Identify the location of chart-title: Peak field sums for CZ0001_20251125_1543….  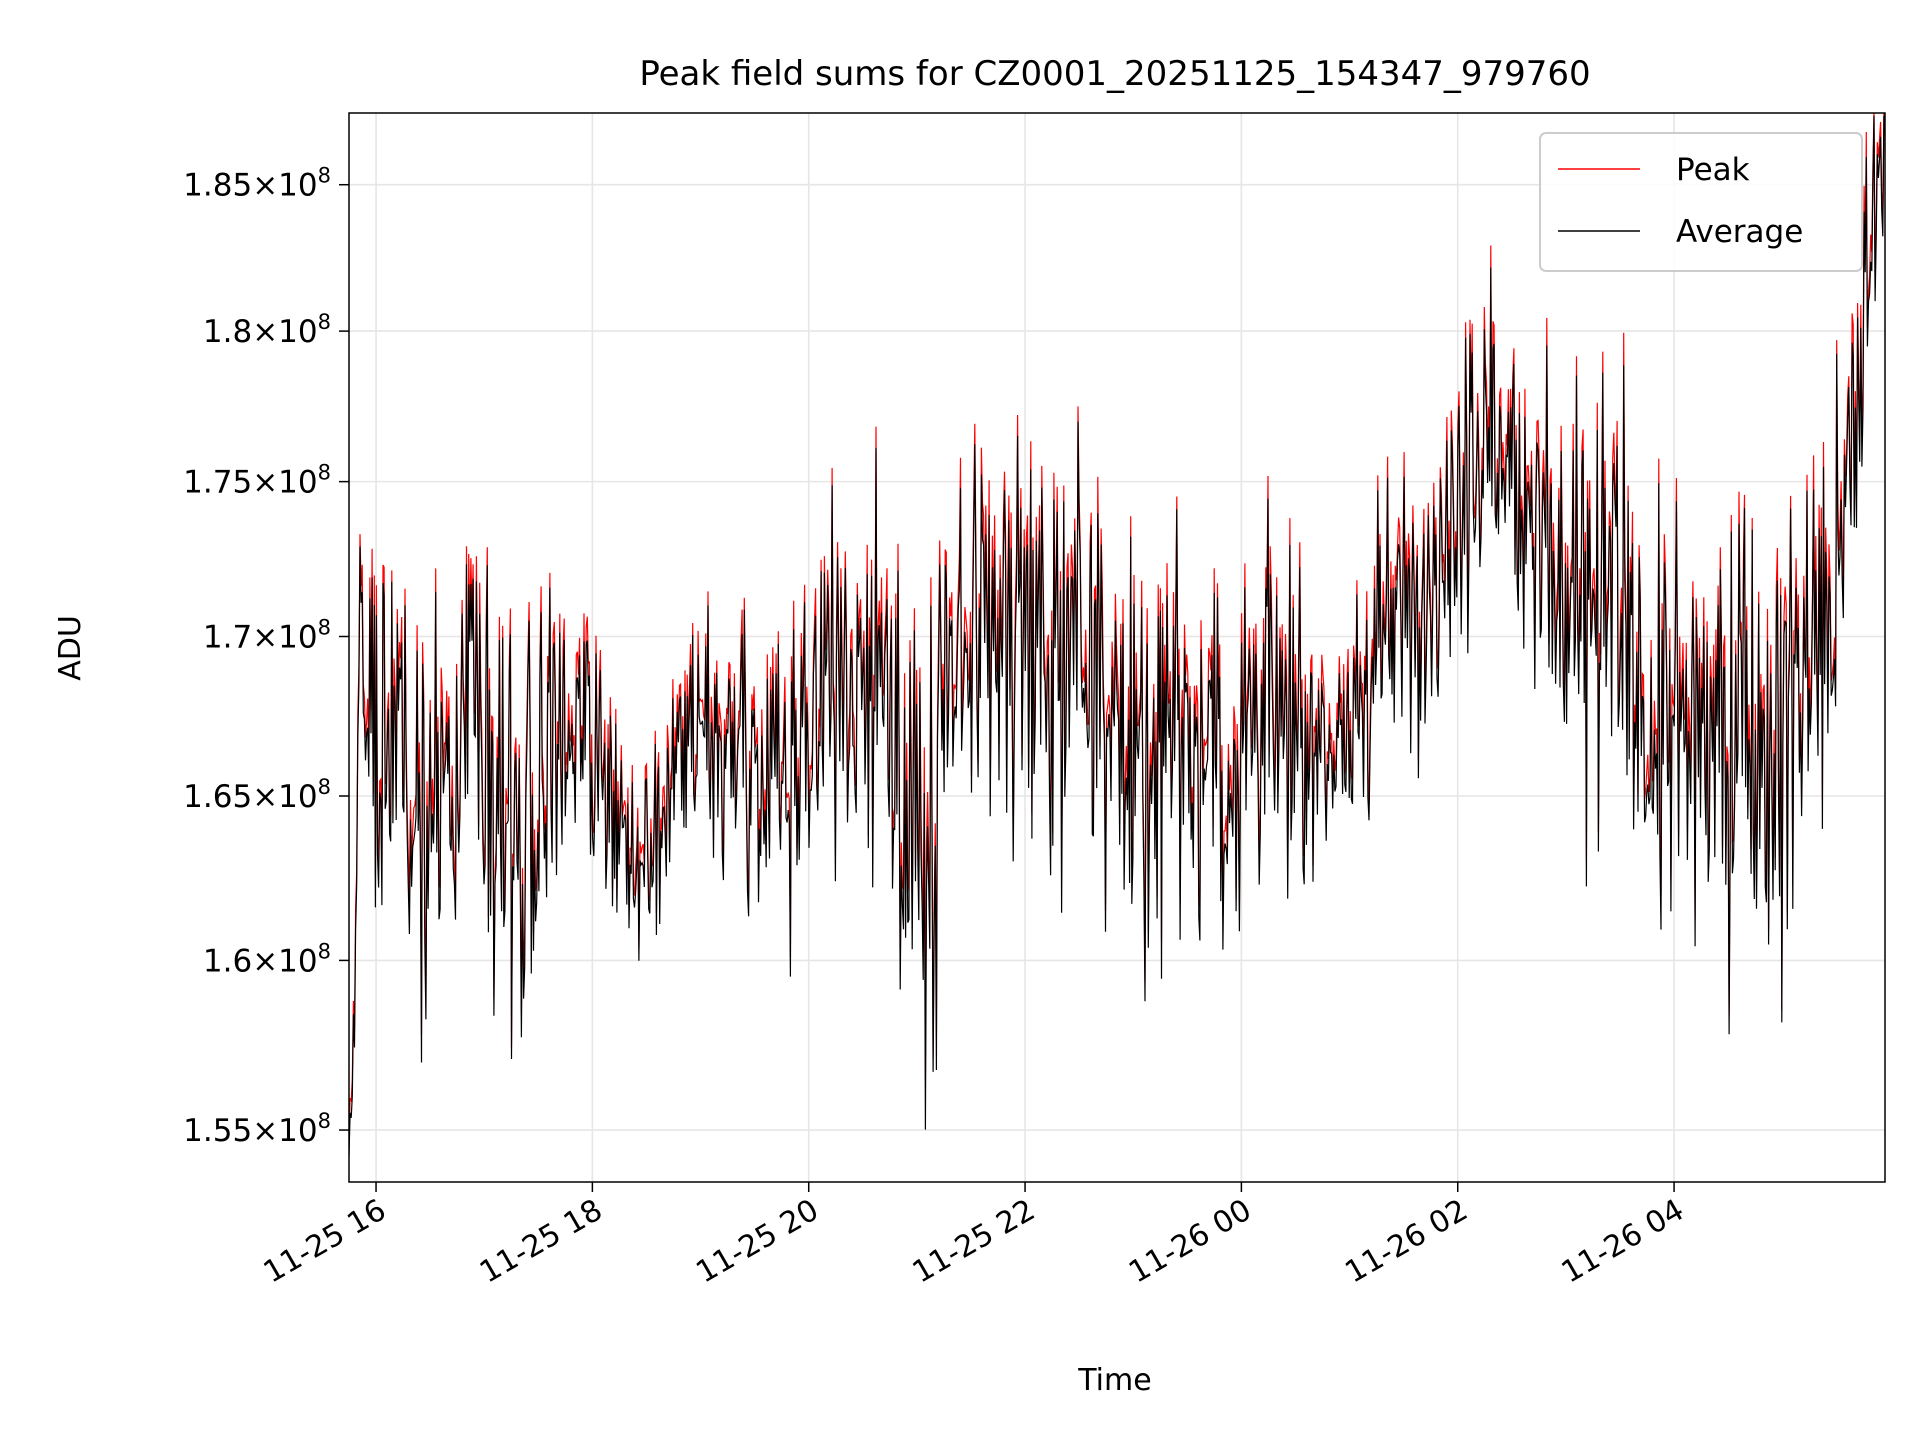
(1114, 74).